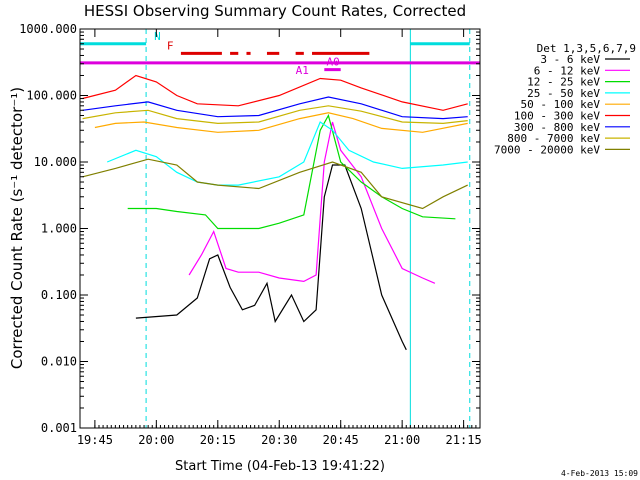  I want to click on flag-label-n: N, so click(157, 36).